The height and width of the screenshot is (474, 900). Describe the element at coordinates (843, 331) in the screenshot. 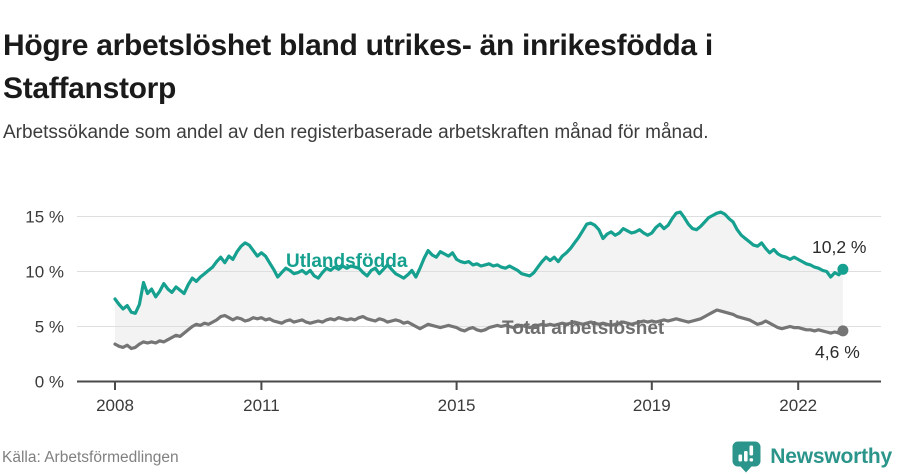

I see `end-dot-total-arbetsloshet` at that location.